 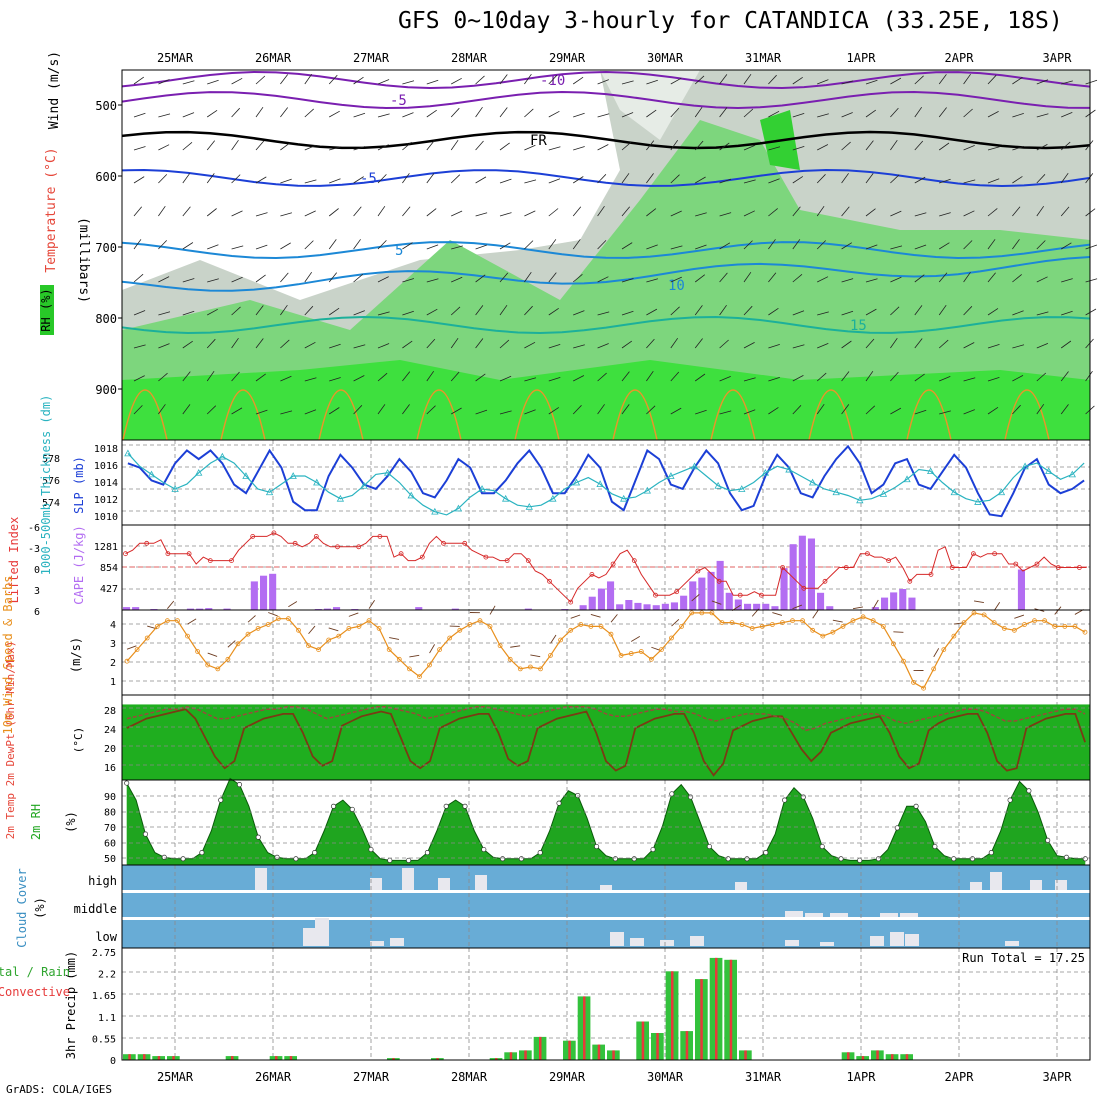 I want to click on date-label-bottom: 29MAR, so click(x=567, y=1077).